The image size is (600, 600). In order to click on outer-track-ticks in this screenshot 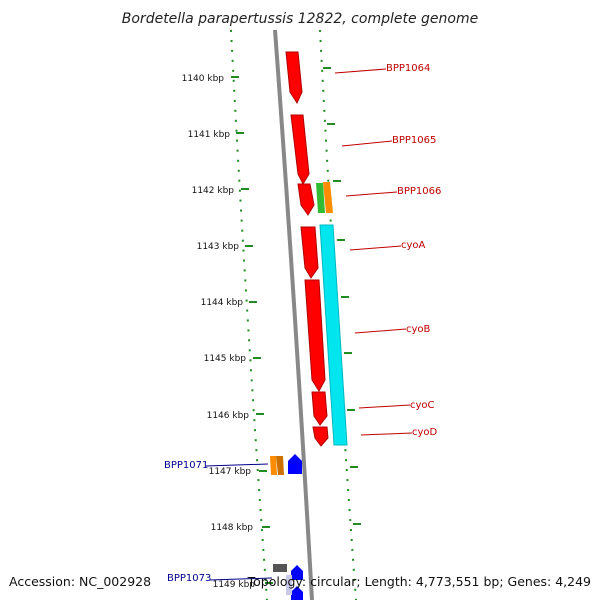, I will do `click(342, 296)`.